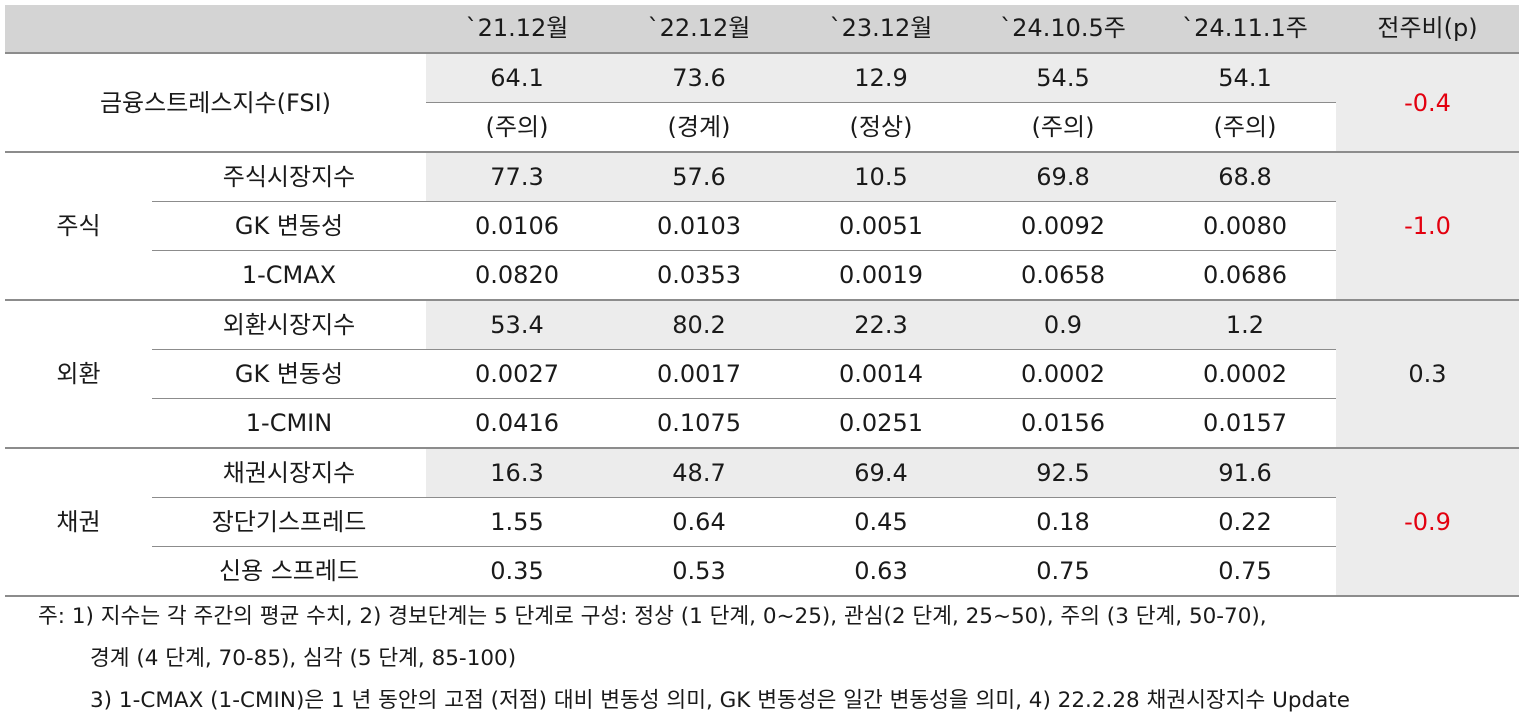  What do you see at coordinates (1063, 325) in the screenshot?
I see `table-cell: 0.9` at bounding box center [1063, 325].